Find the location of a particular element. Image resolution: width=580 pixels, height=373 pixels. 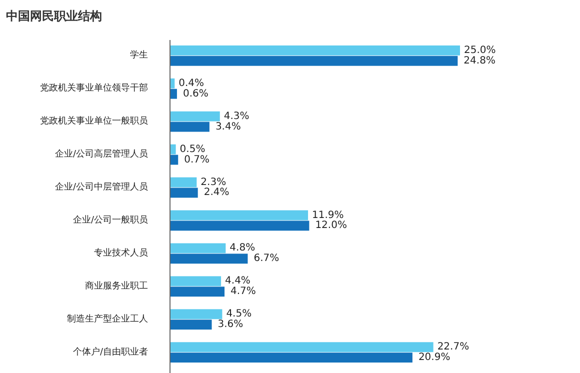

y-tick-label: 商业服务业职工 is located at coordinates (116, 286).